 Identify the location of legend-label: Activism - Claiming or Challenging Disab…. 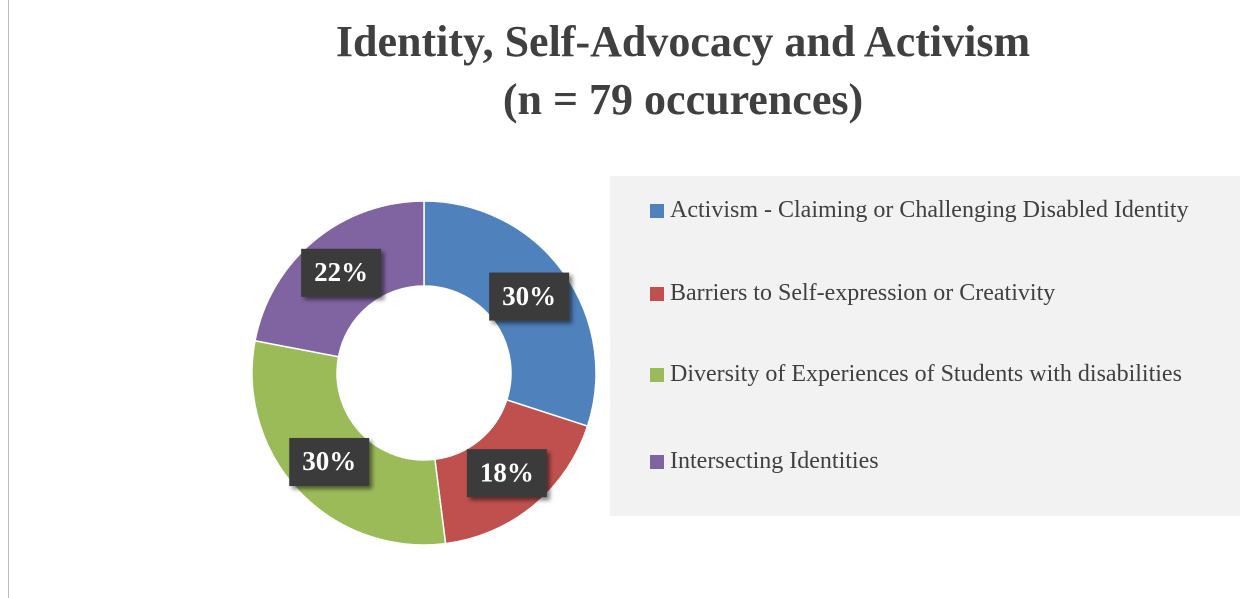
(929, 210).